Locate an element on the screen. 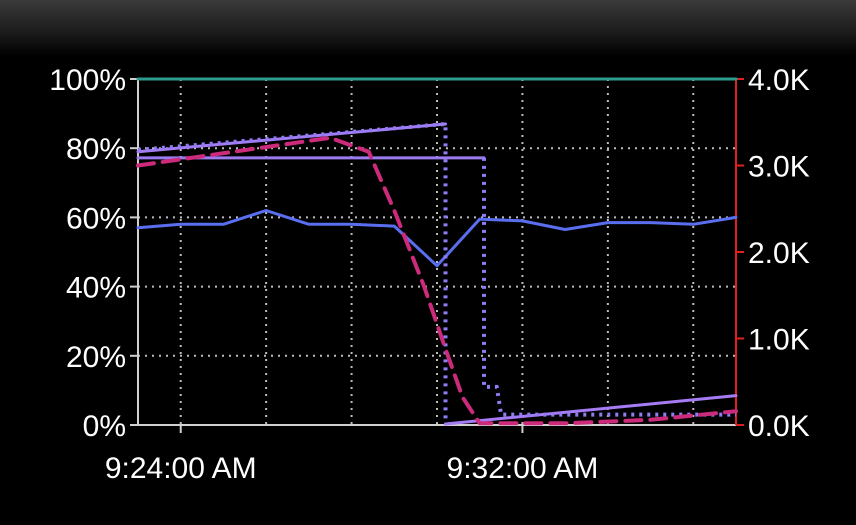 Image resolution: width=856 pixels, height=525 pixels. right-axis-tick-labels: 4.0K 3.0K 2.0K 1.0K 0.0K is located at coordinates (779, 253).